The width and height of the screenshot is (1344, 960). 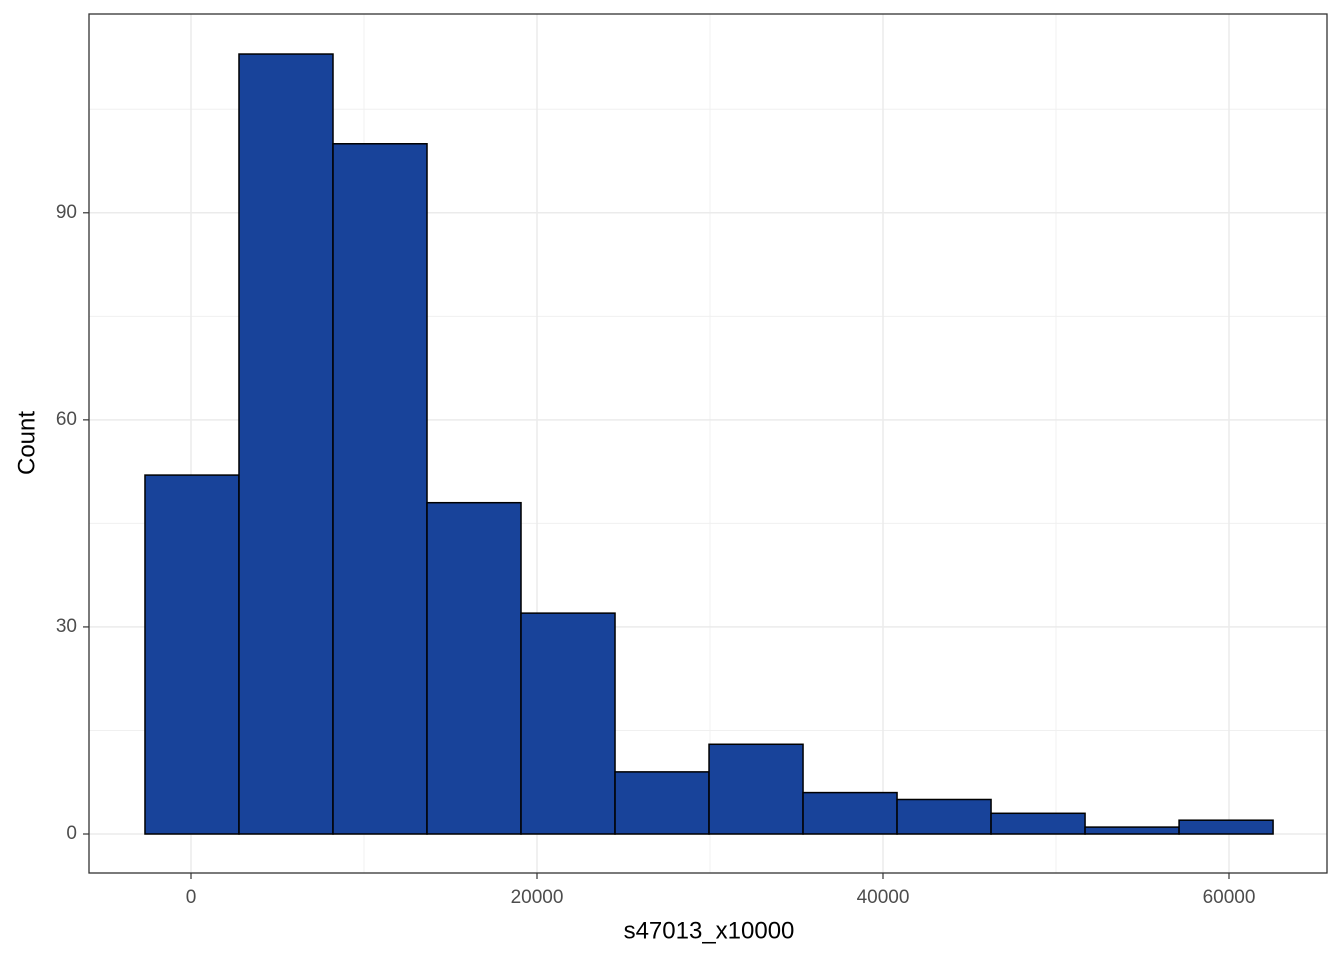 I want to click on x-tick-label: 0, so click(x=191, y=897).